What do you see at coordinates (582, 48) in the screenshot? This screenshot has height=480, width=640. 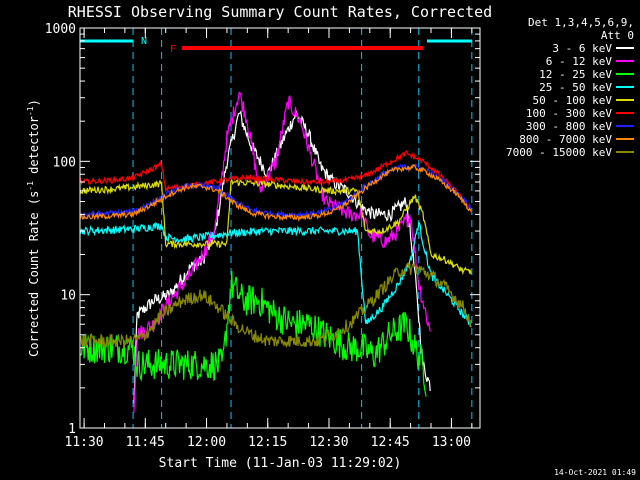 I see `legend-label: 3 - 6 keV` at bounding box center [582, 48].